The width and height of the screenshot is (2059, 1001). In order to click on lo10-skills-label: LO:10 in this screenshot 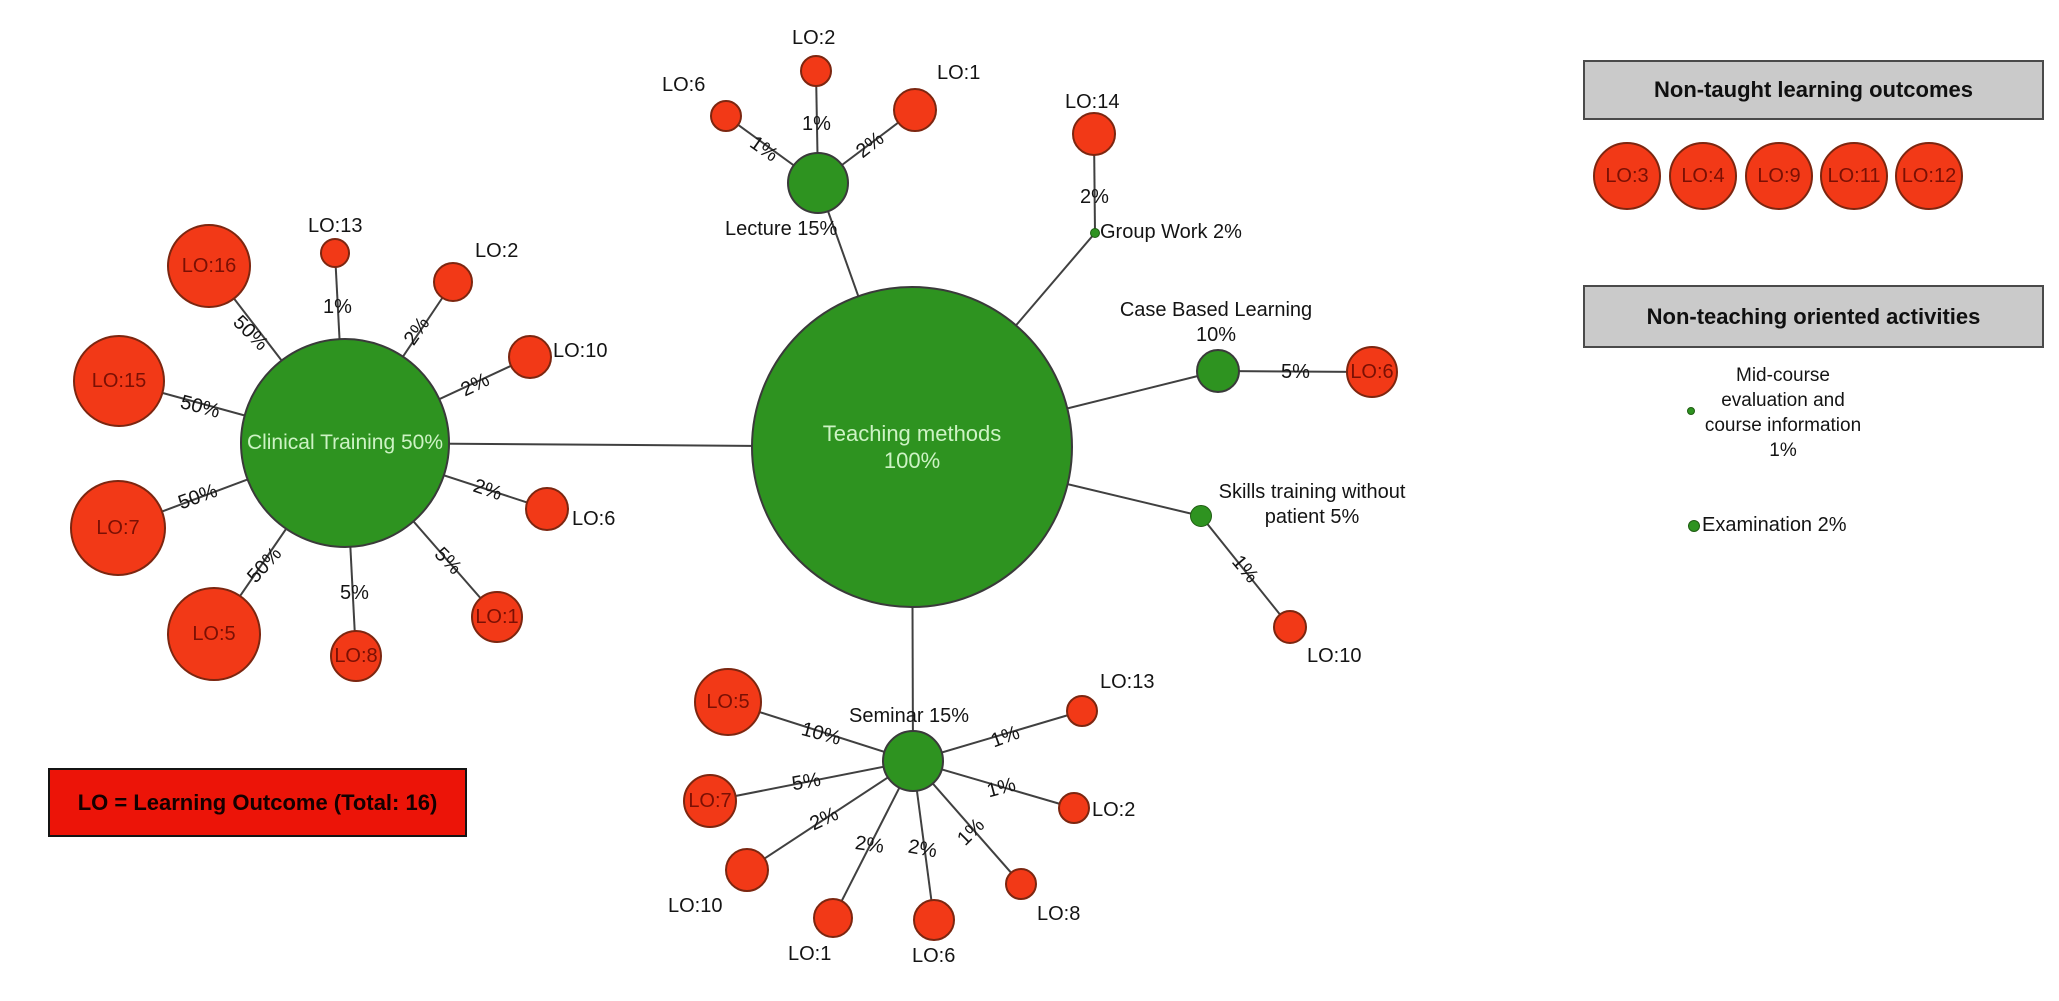, I will do `click(1334, 656)`.